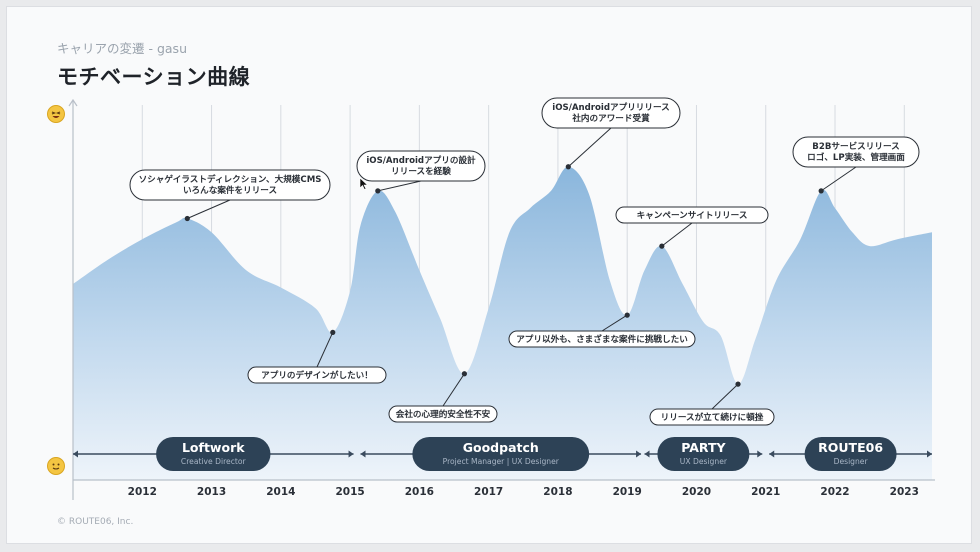 This screenshot has width=980, height=552. Describe the element at coordinates (851, 461) in the screenshot. I see `career-role: Designer` at that location.